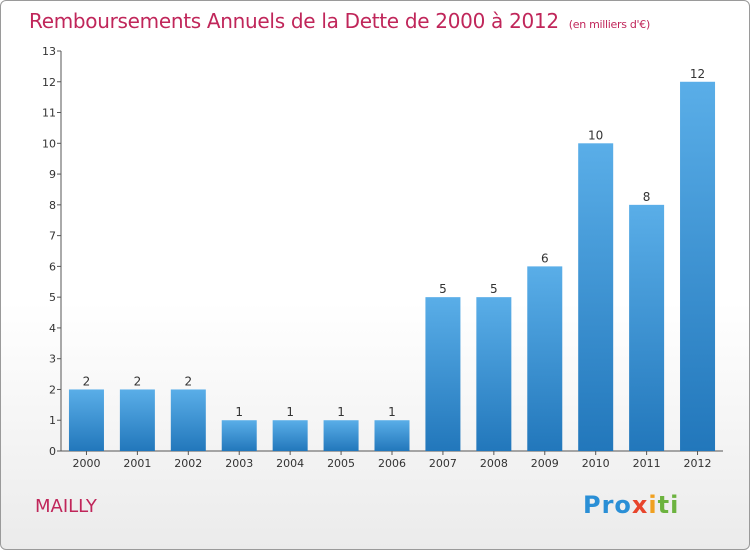 The width and height of the screenshot is (750, 550). What do you see at coordinates (52, 328) in the screenshot?
I see `y-tick-label: 4` at bounding box center [52, 328].